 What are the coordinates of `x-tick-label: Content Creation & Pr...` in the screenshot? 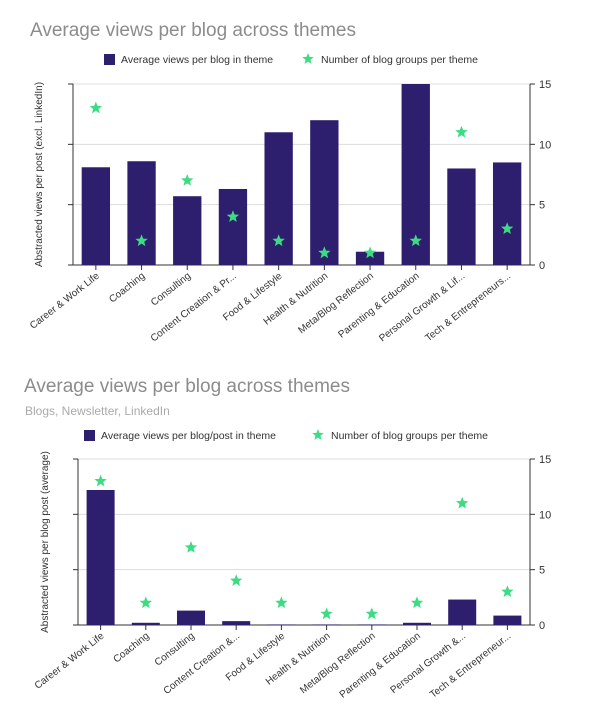 It's located at (194, 308).